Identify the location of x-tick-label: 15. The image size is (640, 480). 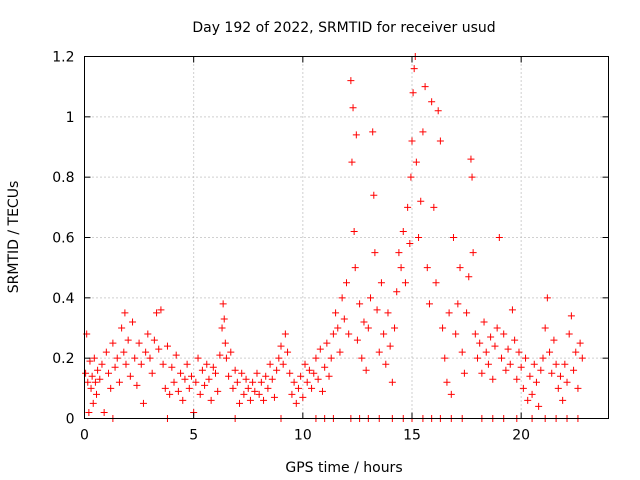
(412, 436).